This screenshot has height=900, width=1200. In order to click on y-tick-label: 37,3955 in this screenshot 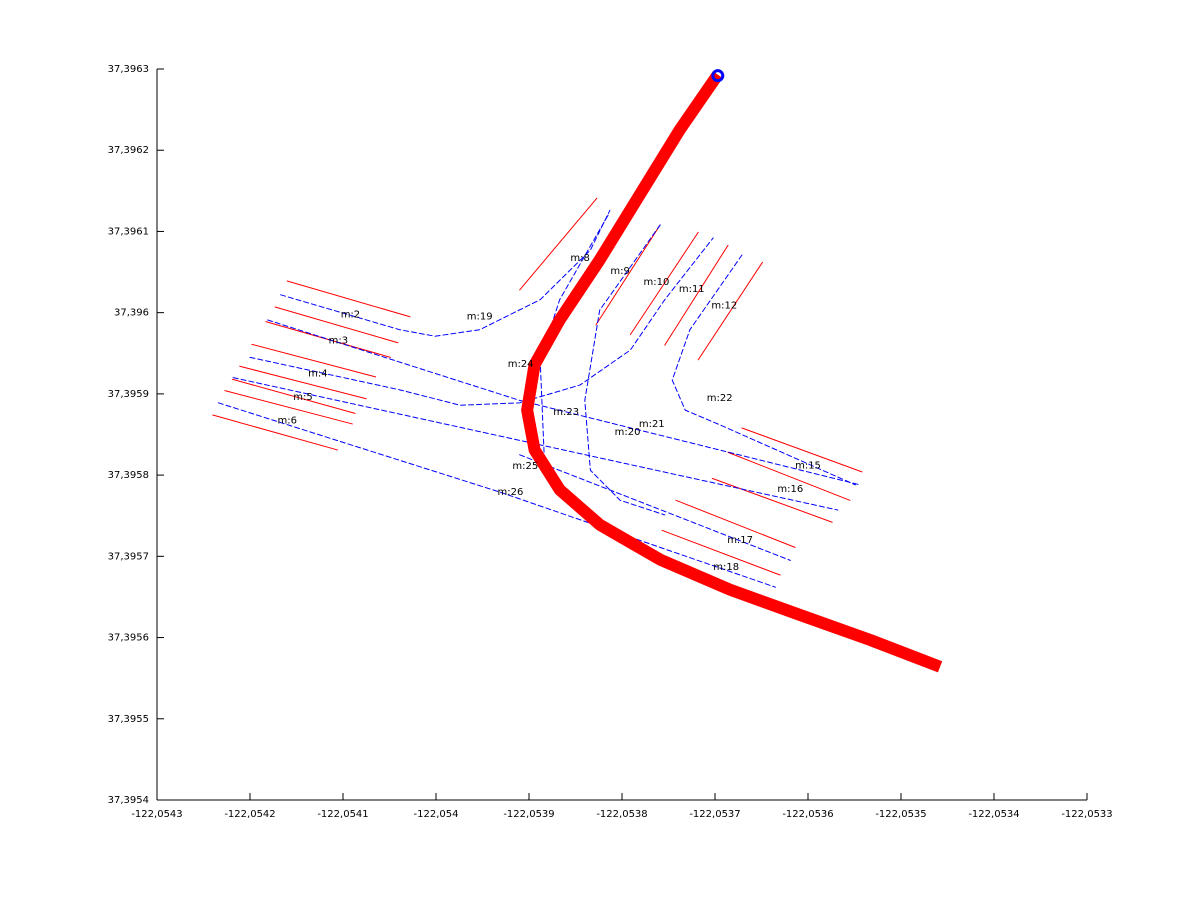, I will do `click(128, 719)`.